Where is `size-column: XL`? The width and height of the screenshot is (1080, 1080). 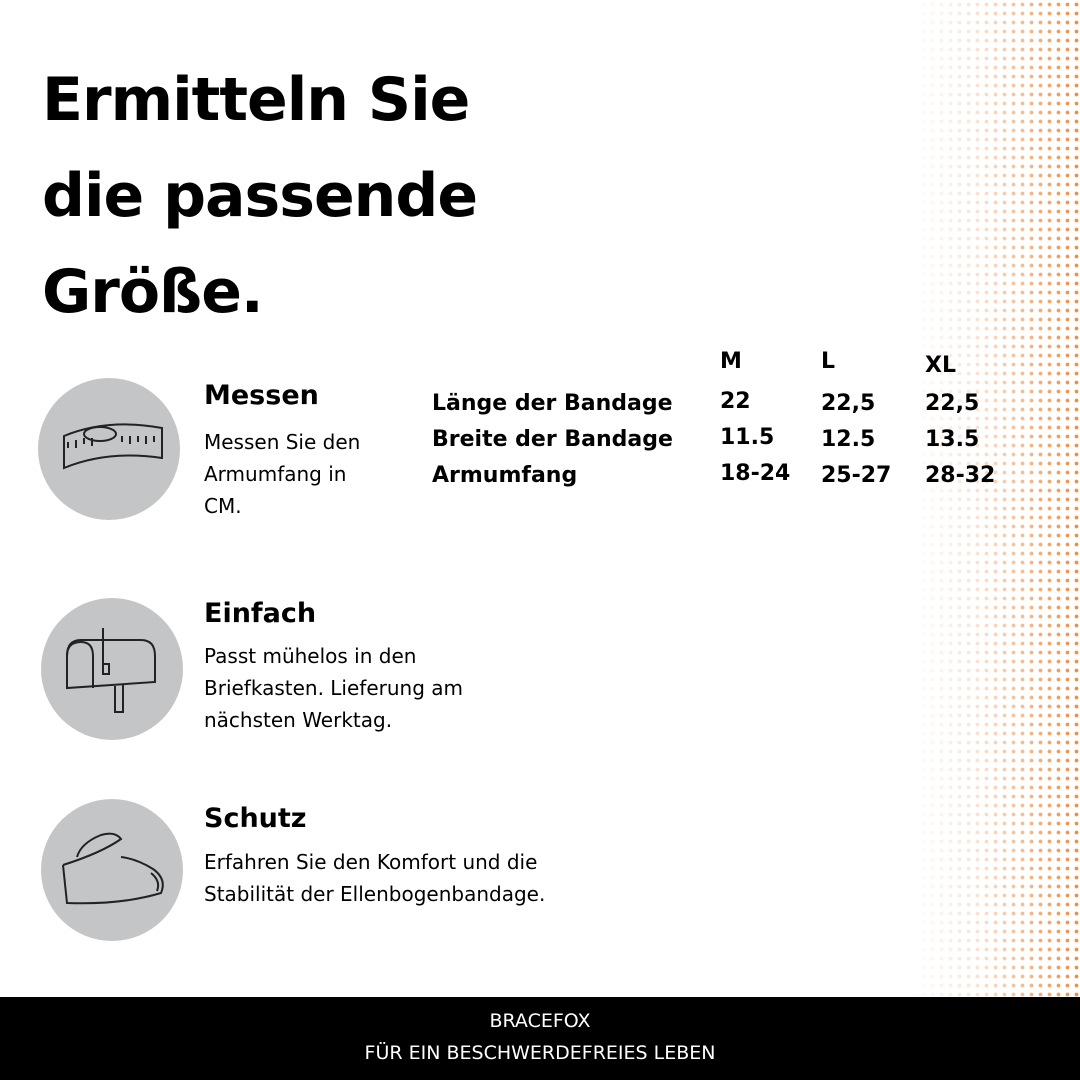
size-column: XL is located at coordinates (940, 365).